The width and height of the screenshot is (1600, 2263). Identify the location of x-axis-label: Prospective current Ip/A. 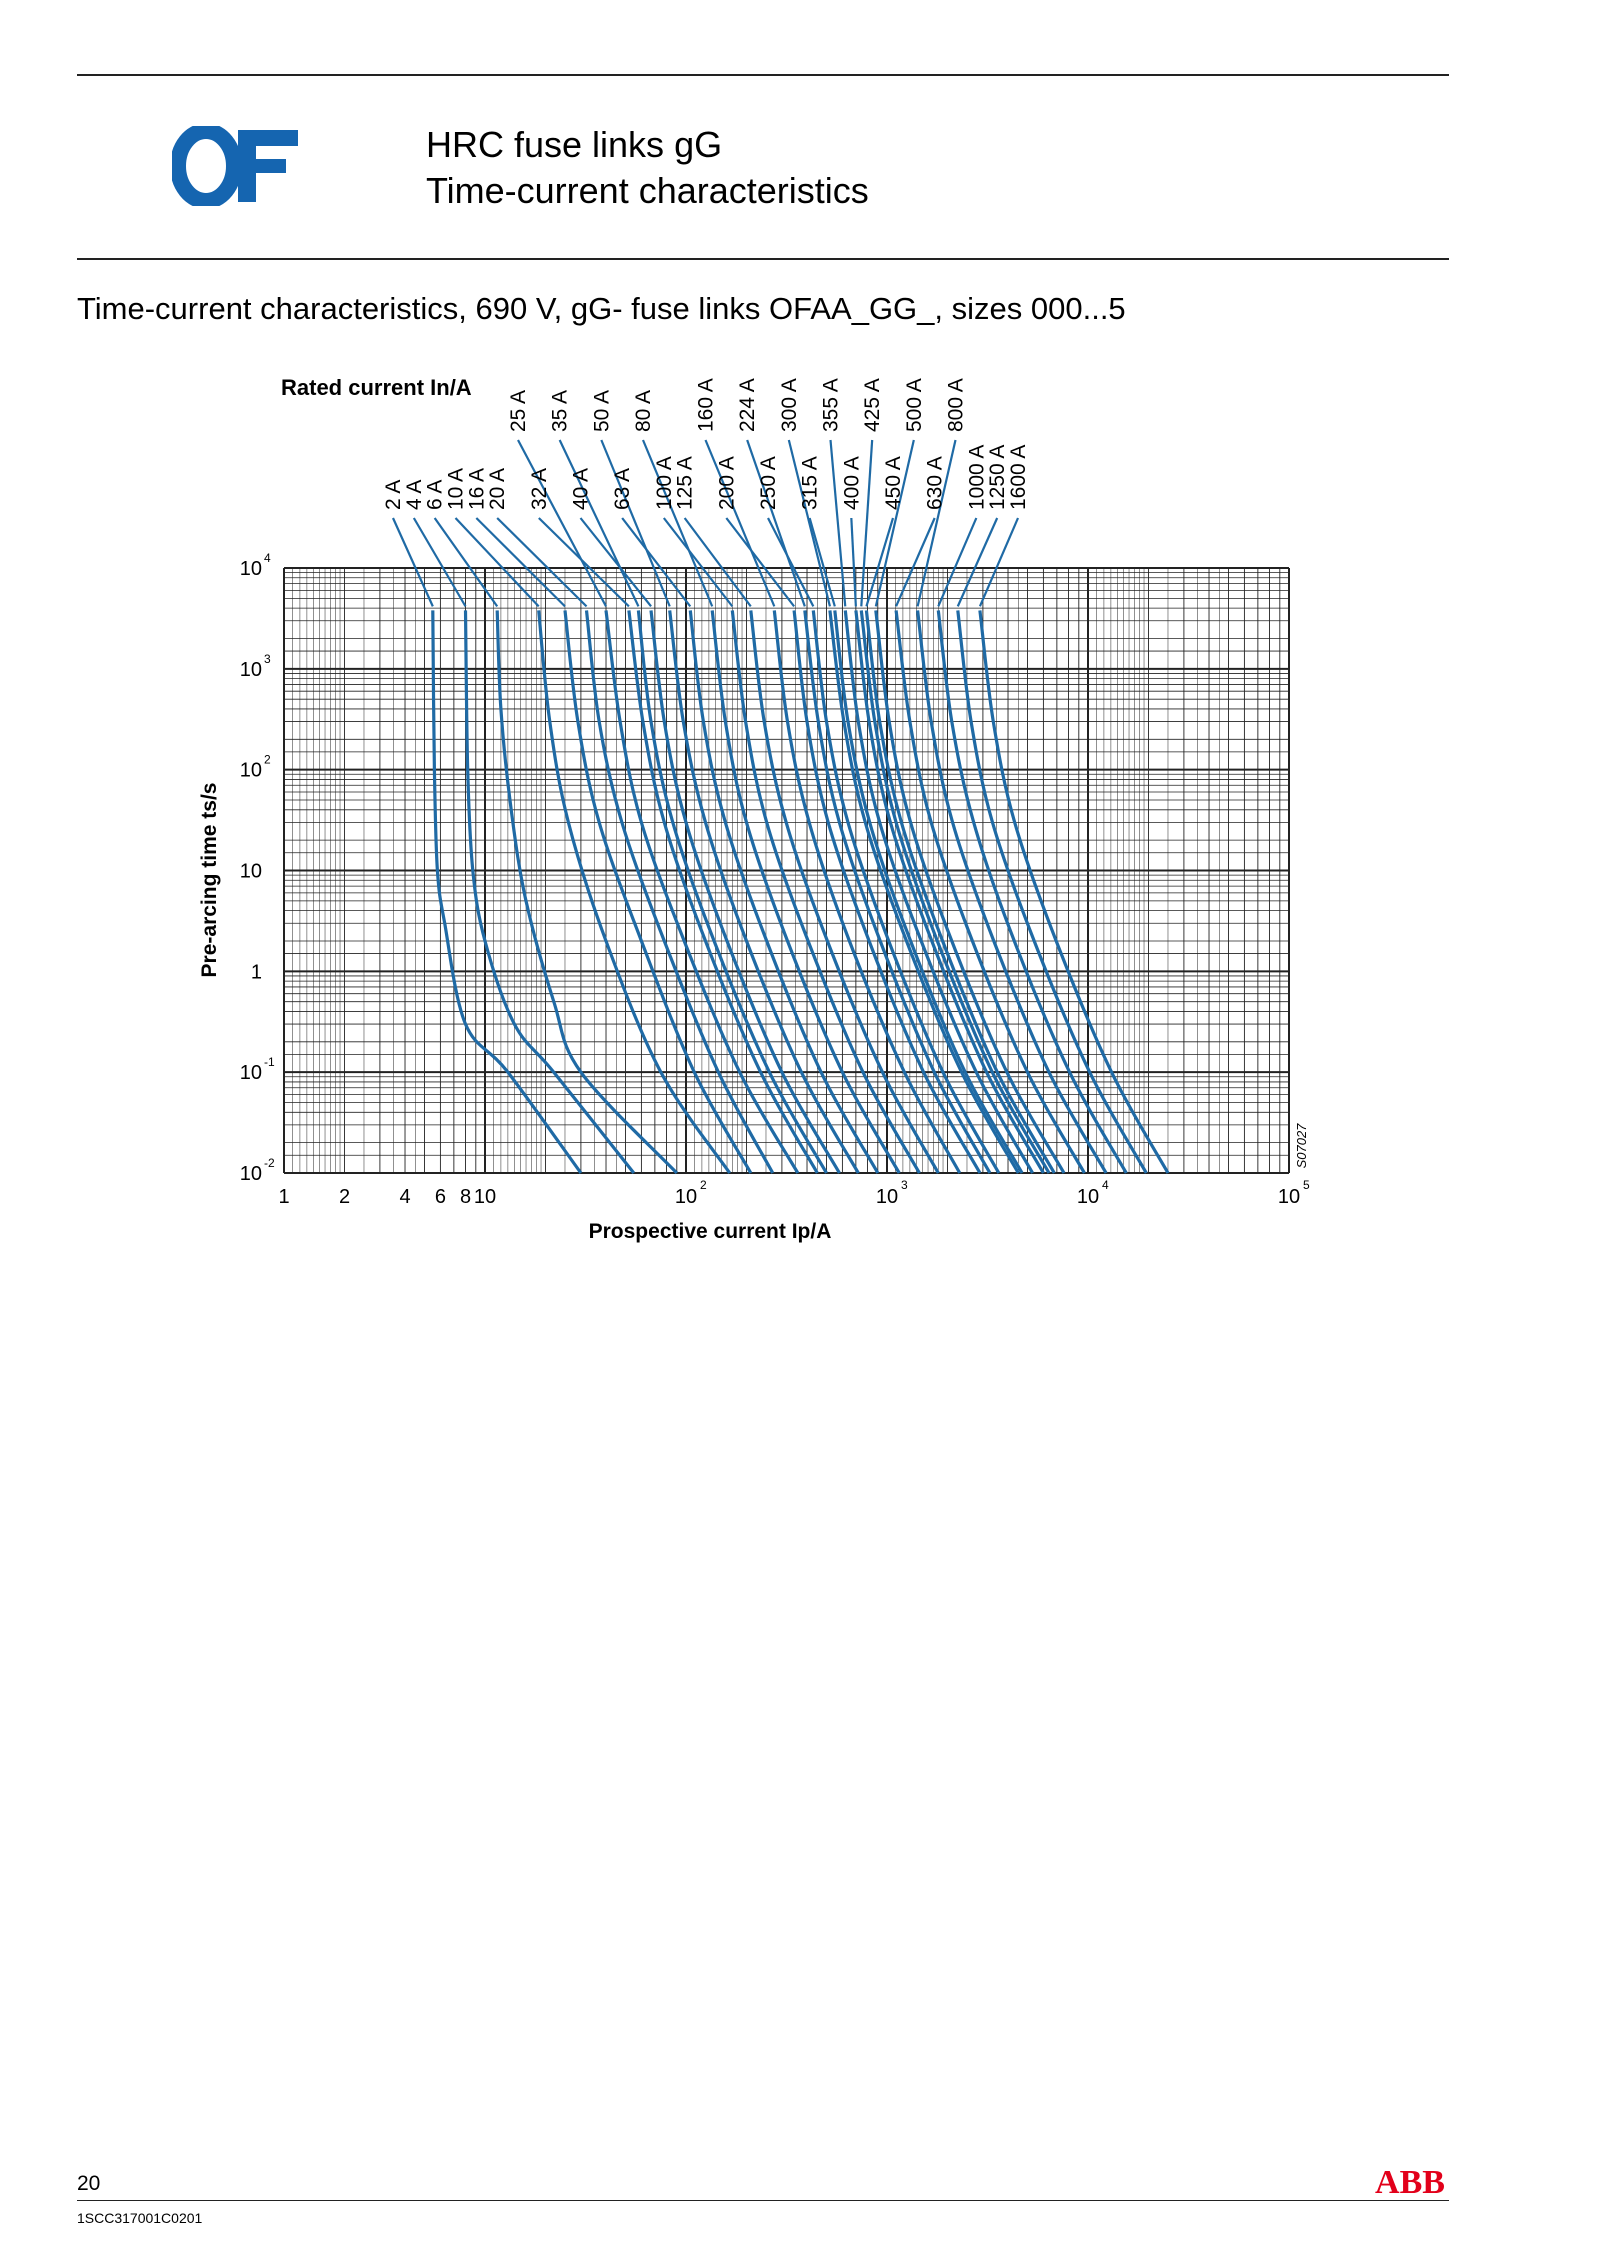
(710, 1231).